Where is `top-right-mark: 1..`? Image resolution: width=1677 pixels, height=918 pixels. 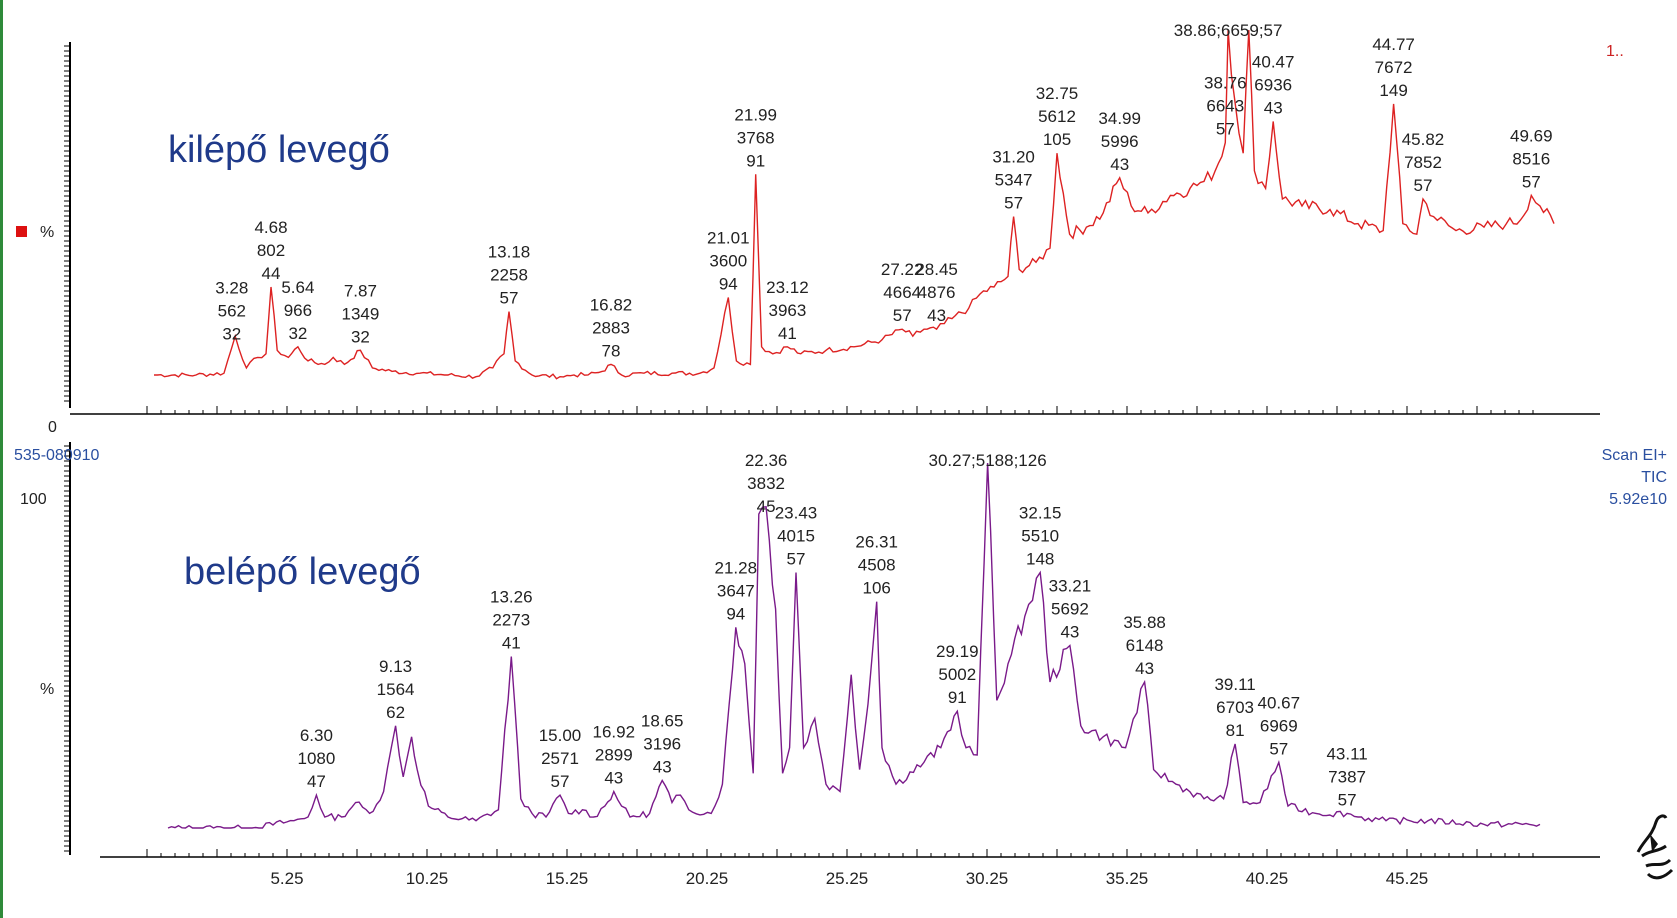 top-right-mark: 1.. is located at coordinates (1615, 51).